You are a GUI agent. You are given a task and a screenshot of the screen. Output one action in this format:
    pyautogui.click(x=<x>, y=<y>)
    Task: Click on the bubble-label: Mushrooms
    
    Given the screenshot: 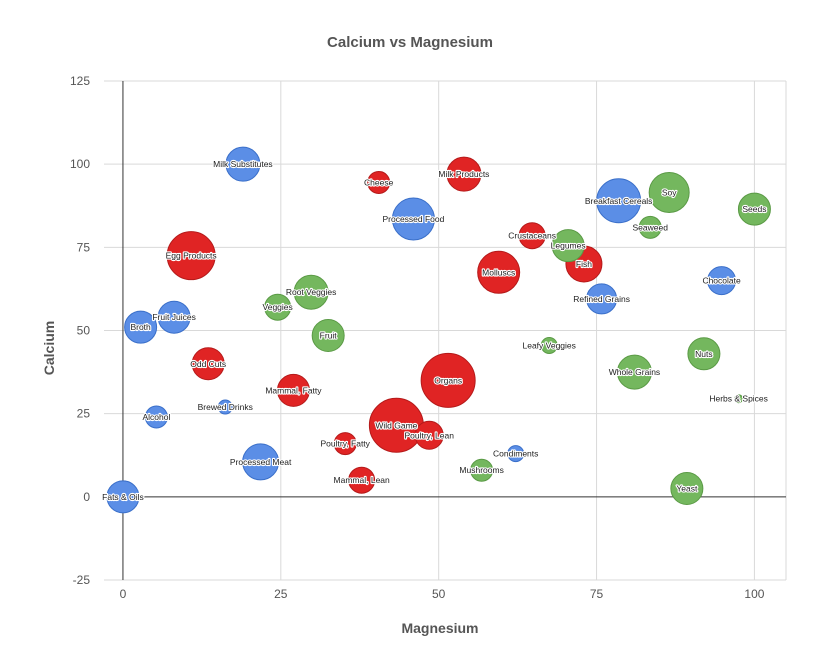 What is the action you would take?
    pyautogui.click(x=481, y=470)
    